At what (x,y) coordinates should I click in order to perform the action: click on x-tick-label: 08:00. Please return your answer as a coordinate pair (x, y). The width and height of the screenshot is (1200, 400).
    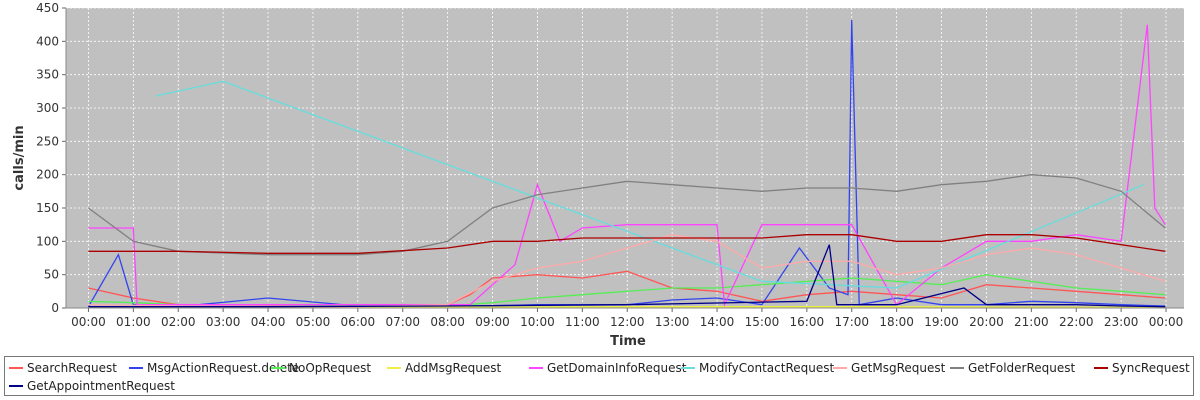
    Looking at the image, I should click on (447, 322).